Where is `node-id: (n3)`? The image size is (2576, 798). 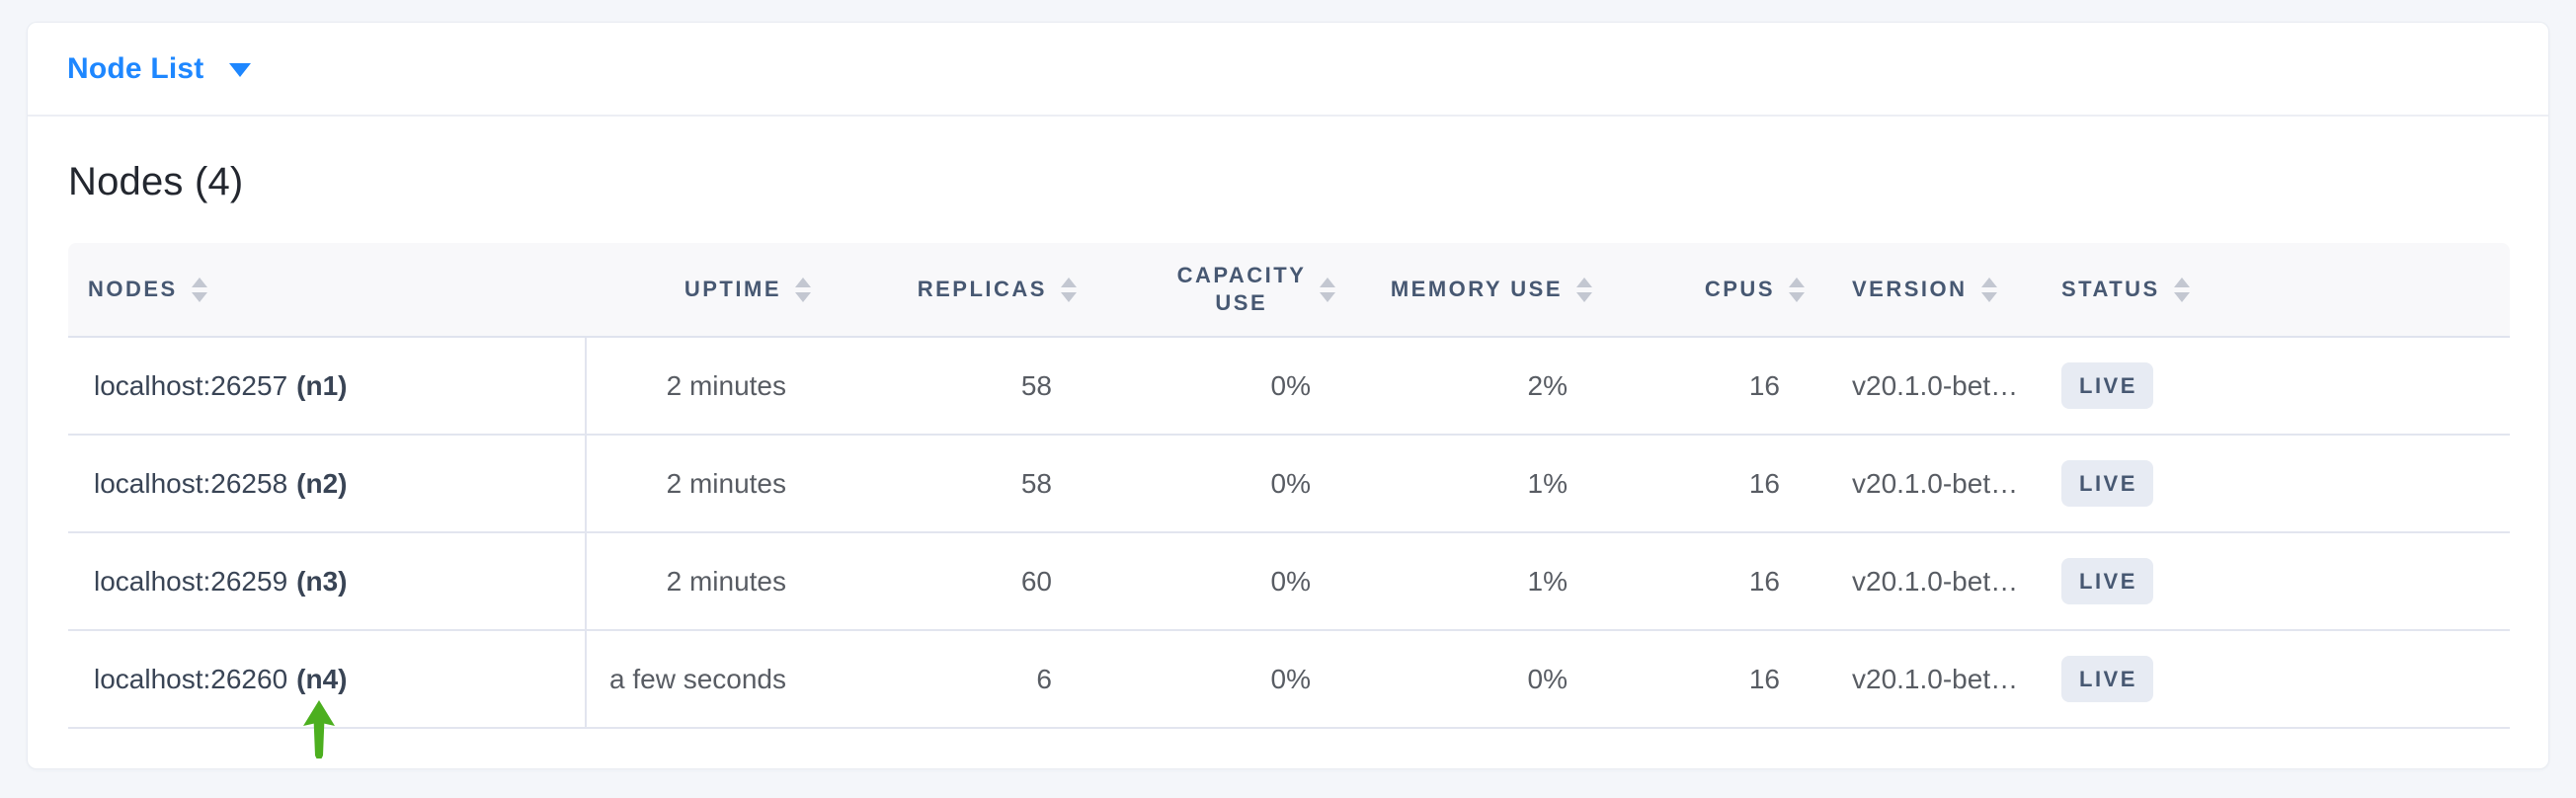
node-id: (n3) is located at coordinates (322, 581).